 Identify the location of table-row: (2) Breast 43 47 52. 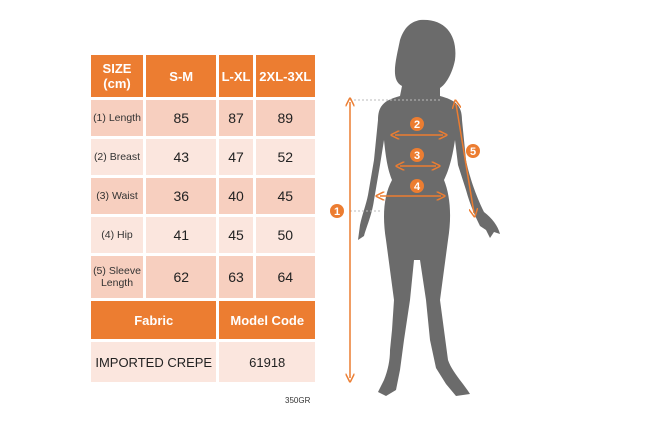
(203, 157).